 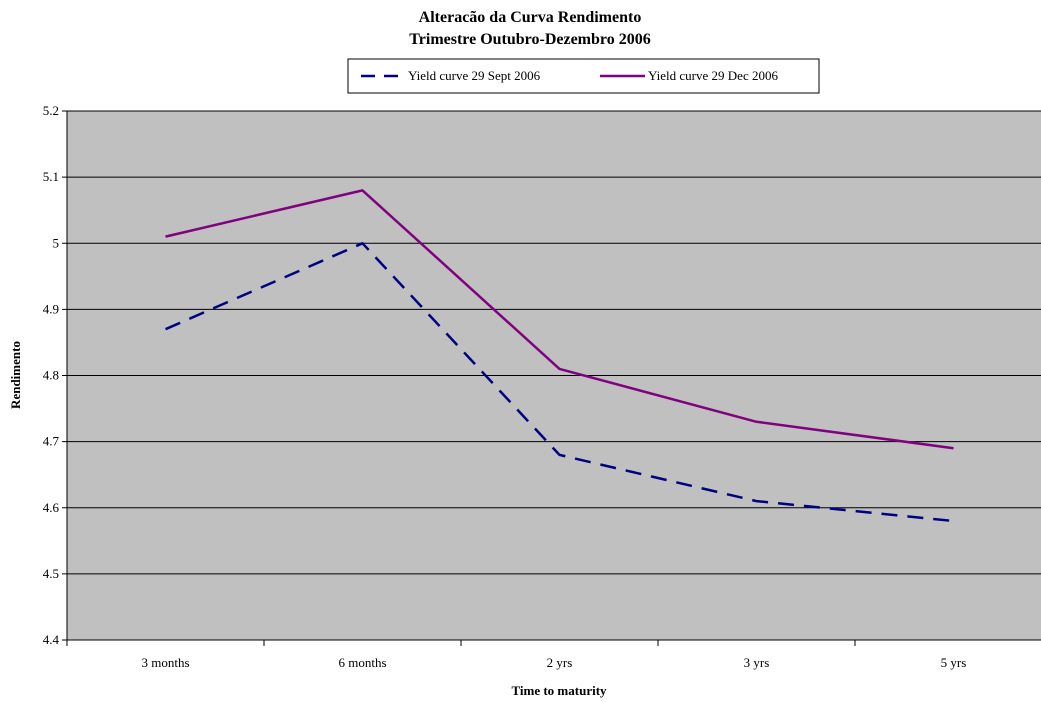 I want to click on x-tick-label: 5 yrs, so click(x=954, y=662).